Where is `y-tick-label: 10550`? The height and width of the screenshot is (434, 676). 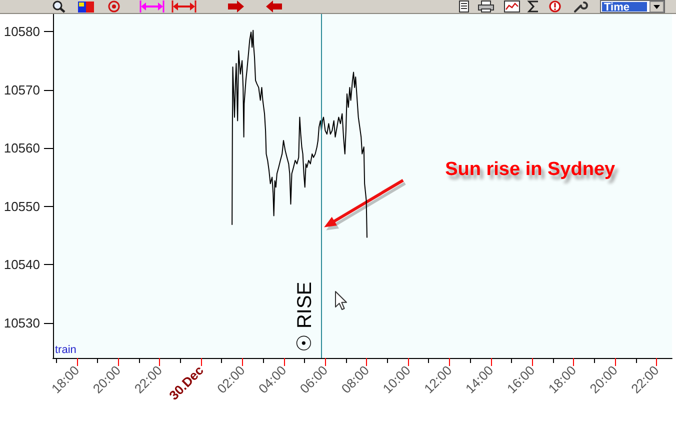
y-tick-label: 10550 is located at coordinates (22, 206).